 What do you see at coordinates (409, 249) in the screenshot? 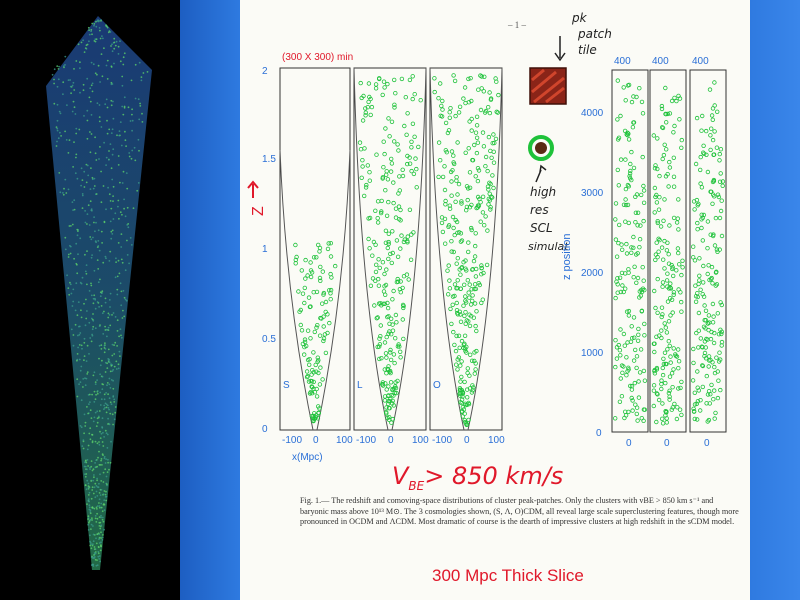
I see `cone-edge-right` at bounding box center [409, 249].